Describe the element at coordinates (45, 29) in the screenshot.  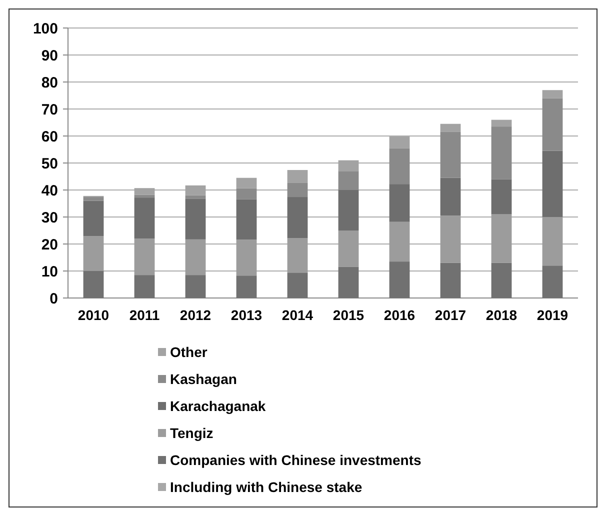
I see `y-tick-label: 100` at that location.